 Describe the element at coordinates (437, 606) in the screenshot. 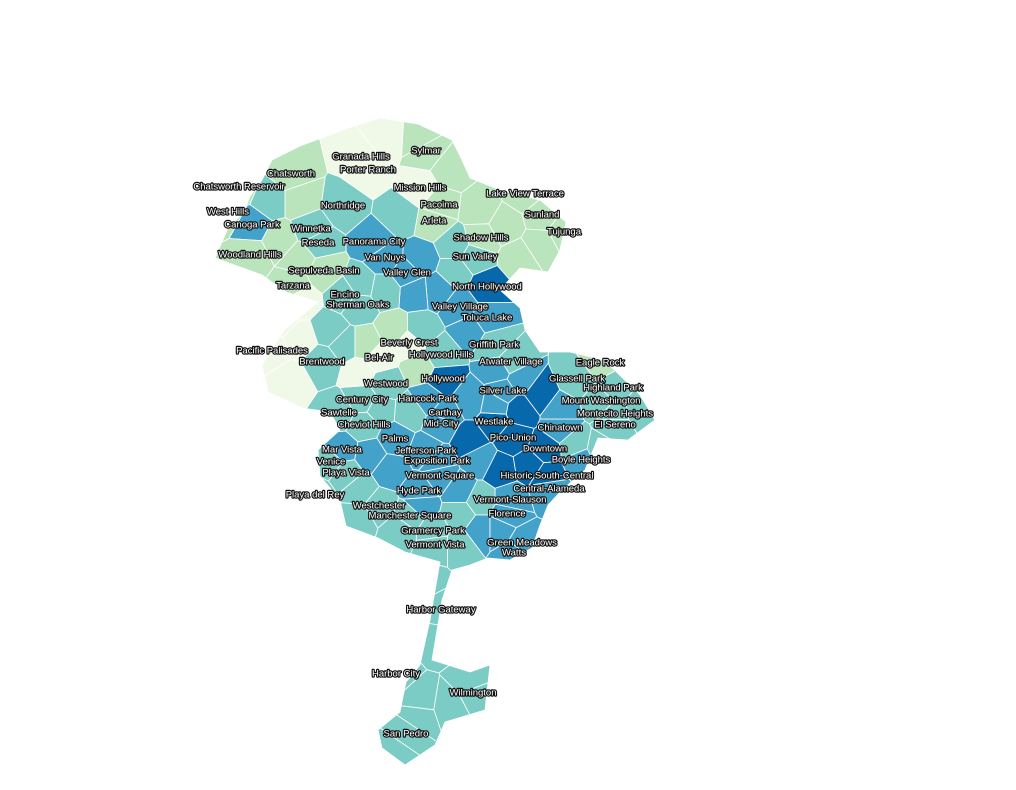

I see `region-harbor-gateway` at that location.